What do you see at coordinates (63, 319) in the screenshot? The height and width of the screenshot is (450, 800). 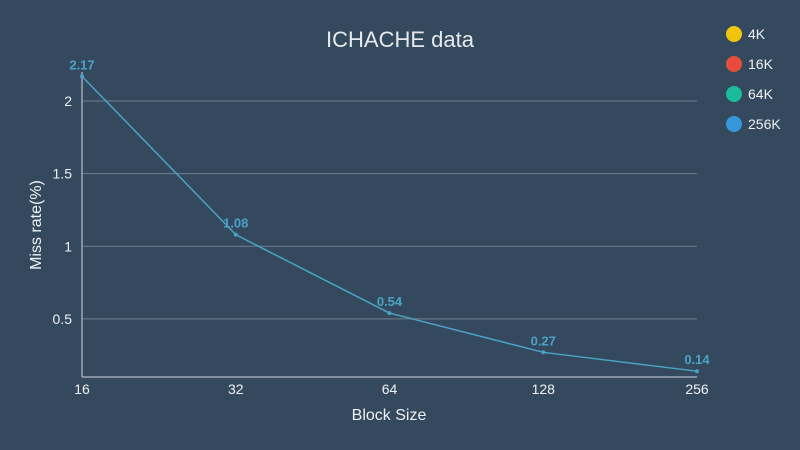 I see `y-tick-label: 0.5` at bounding box center [63, 319].